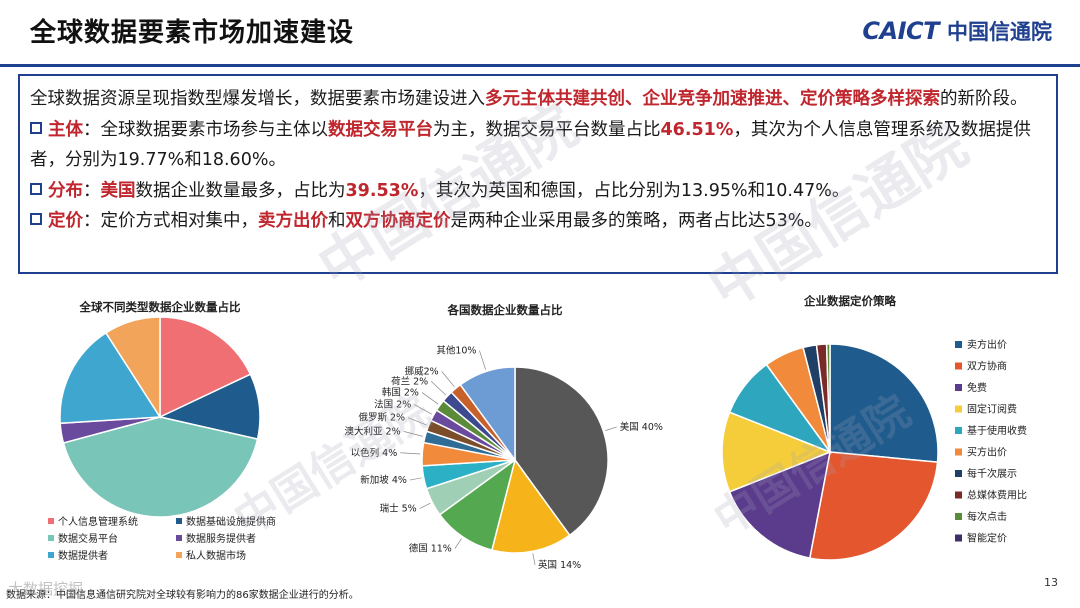 This screenshot has height=608, width=1080. Describe the element at coordinates (83, 555) in the screenshot. I see `legend-label: 数据提供者` at that location.